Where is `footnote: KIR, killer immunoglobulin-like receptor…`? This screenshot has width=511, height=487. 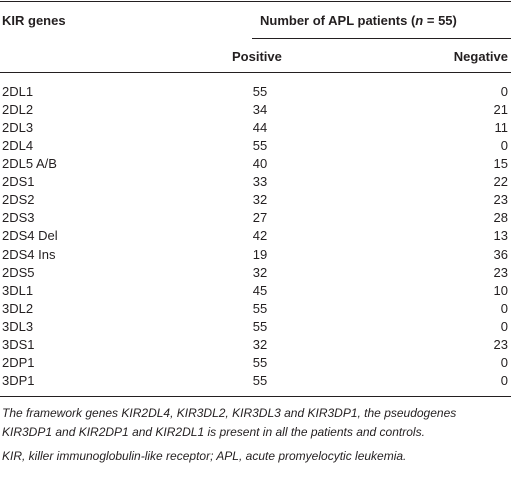
footnote: KIR, killer immunoglobulin-like receptor… is located at coordinates (204, 456).